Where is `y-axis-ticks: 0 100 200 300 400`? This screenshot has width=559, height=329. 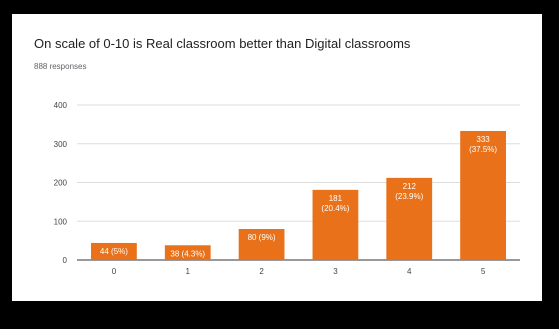
y-axis-ticks: 0 100 200 300 400 is located at coordinates (61, 183).